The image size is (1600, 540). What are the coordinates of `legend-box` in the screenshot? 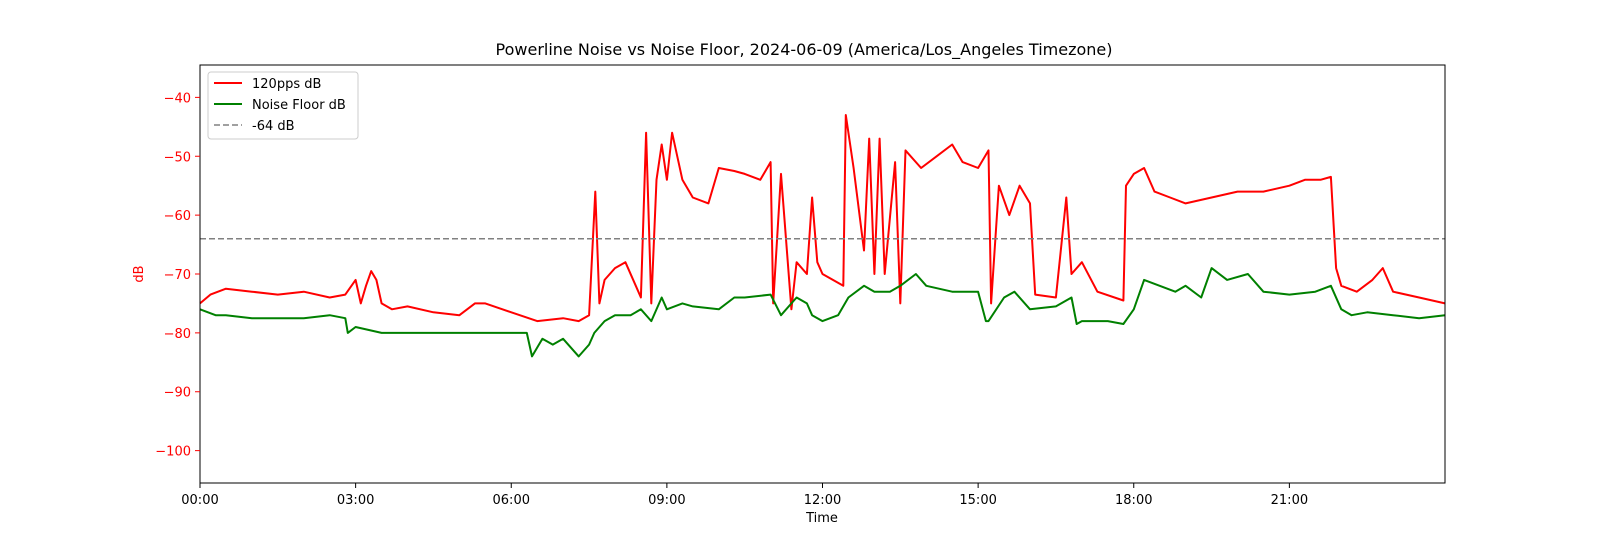 It's located at (283, 105).